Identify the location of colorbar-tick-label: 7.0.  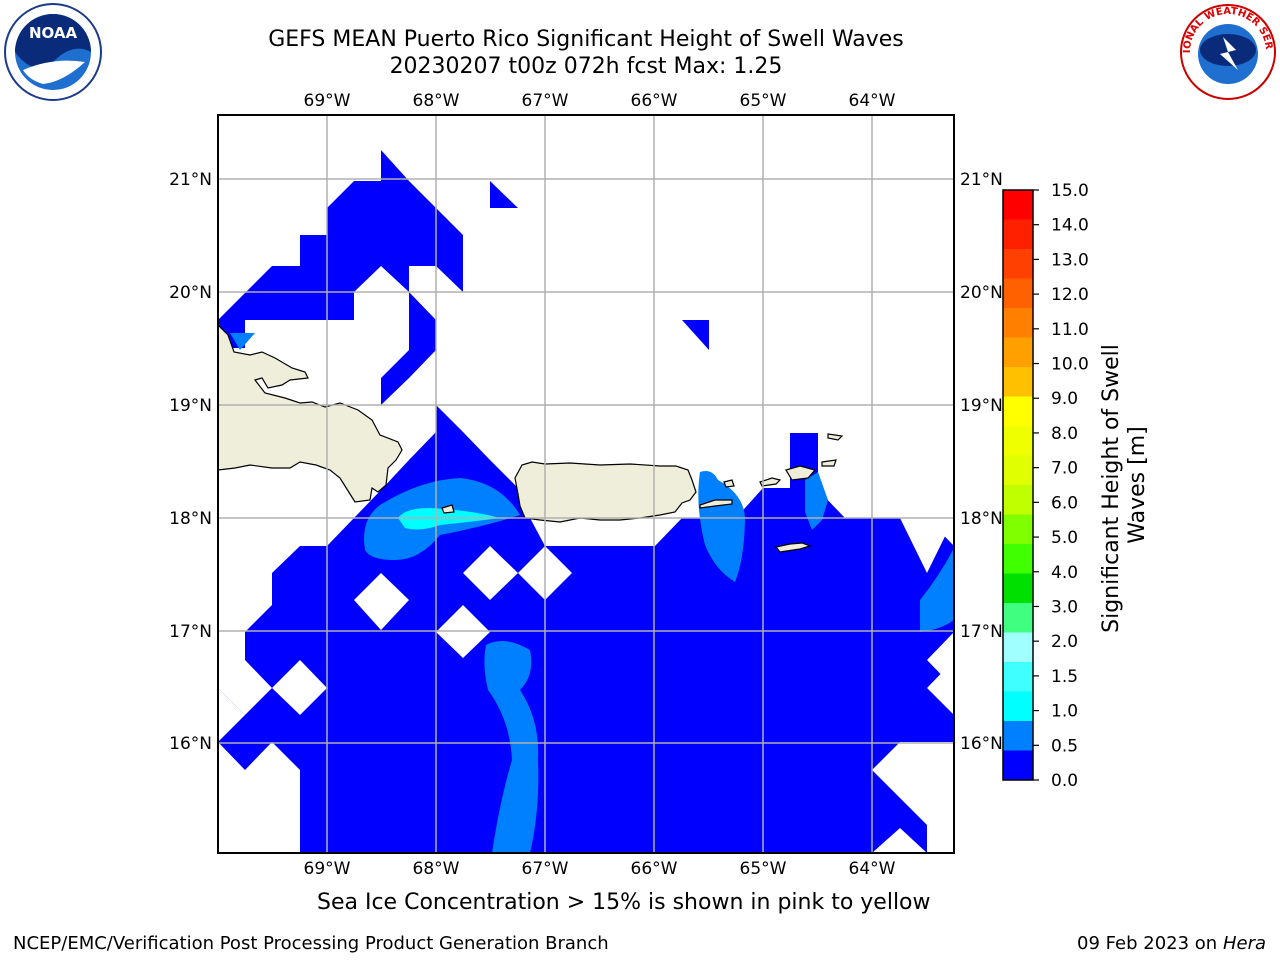
(1064, 469).